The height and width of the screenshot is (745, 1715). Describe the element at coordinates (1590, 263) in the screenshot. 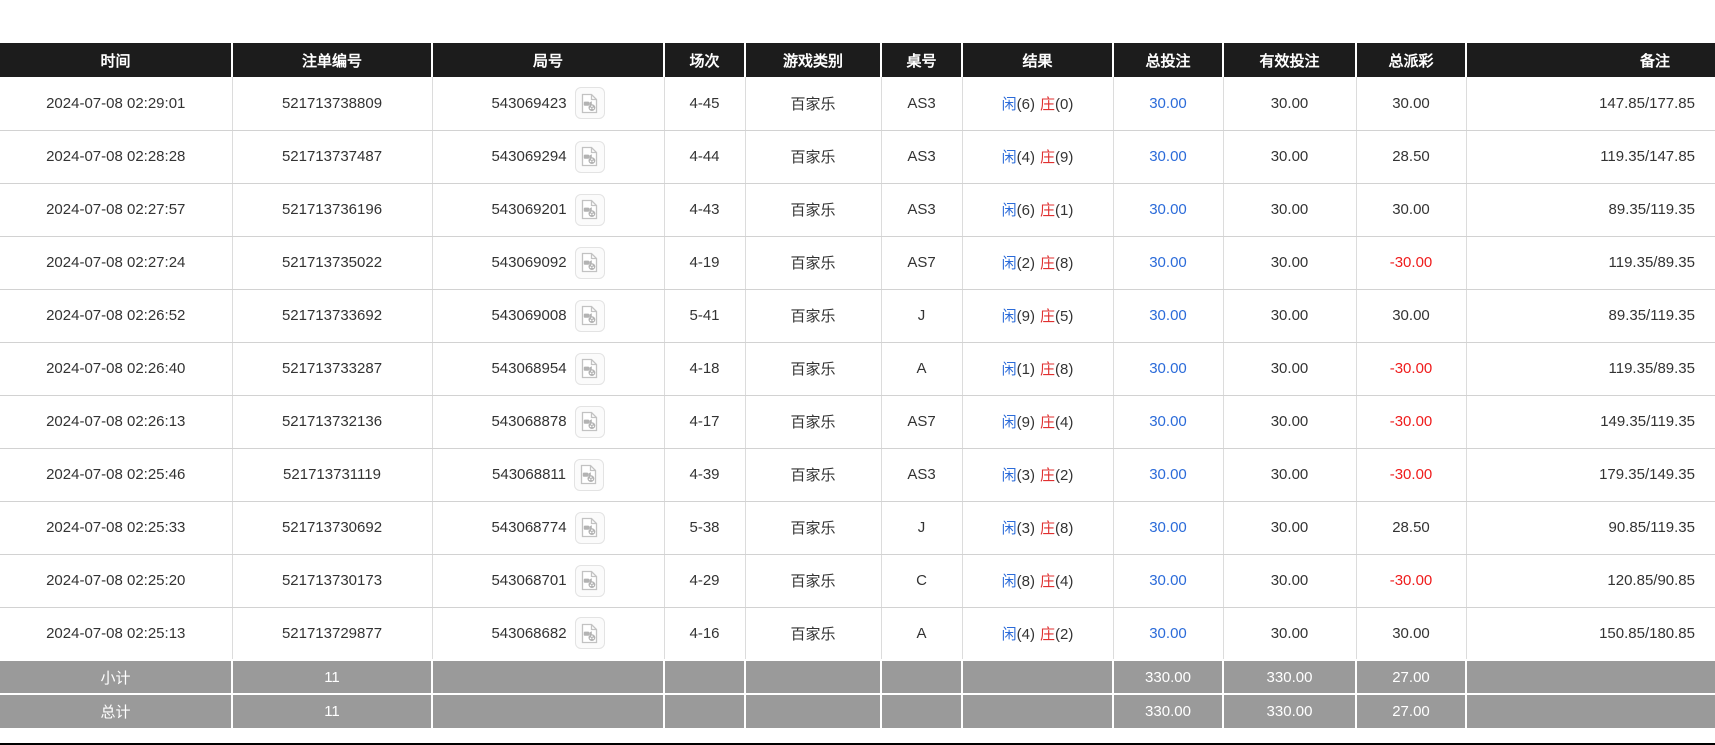

I see `cell-remark: 119.35/89.35` at that location.